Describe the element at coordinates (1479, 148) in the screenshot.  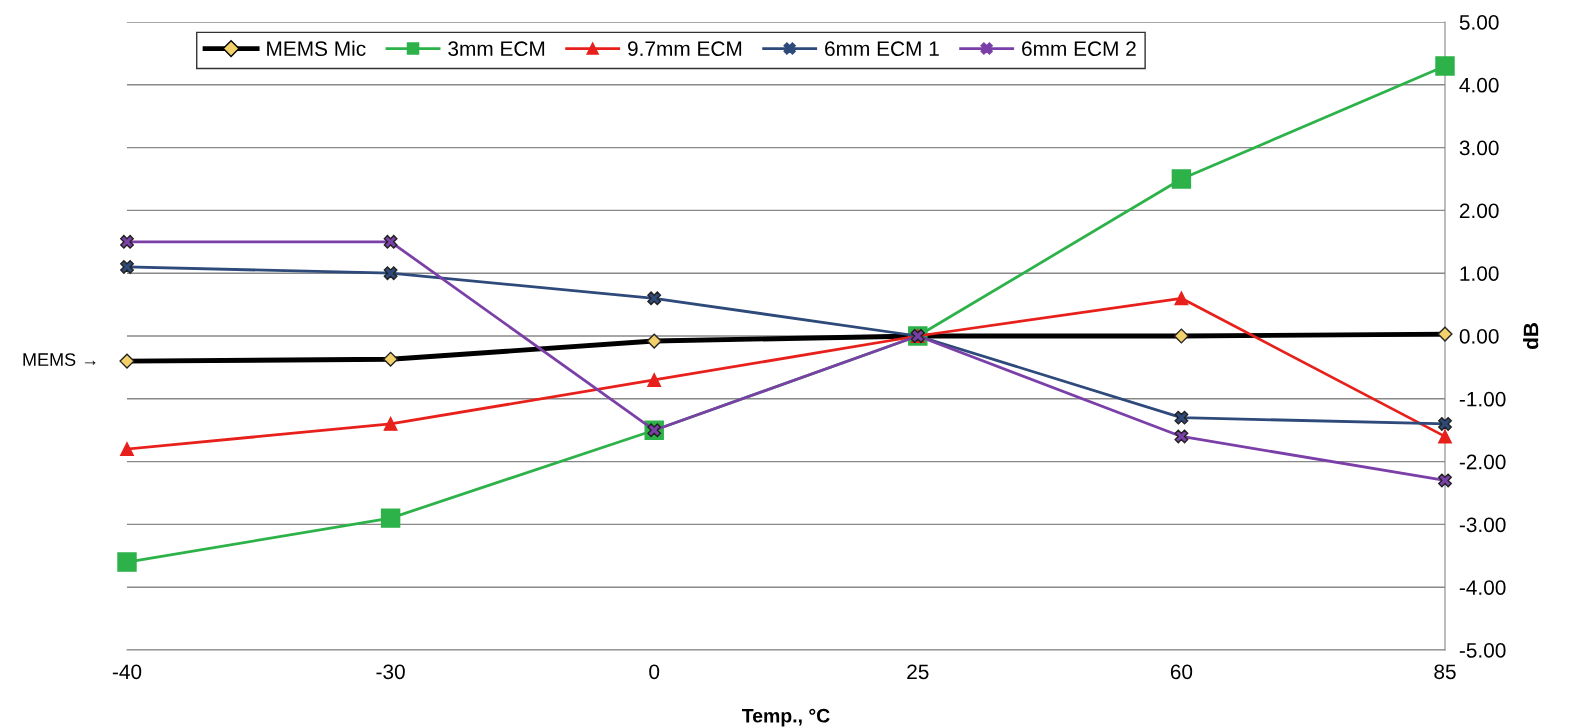
I see `y-tick-label: 3.00` at that location.